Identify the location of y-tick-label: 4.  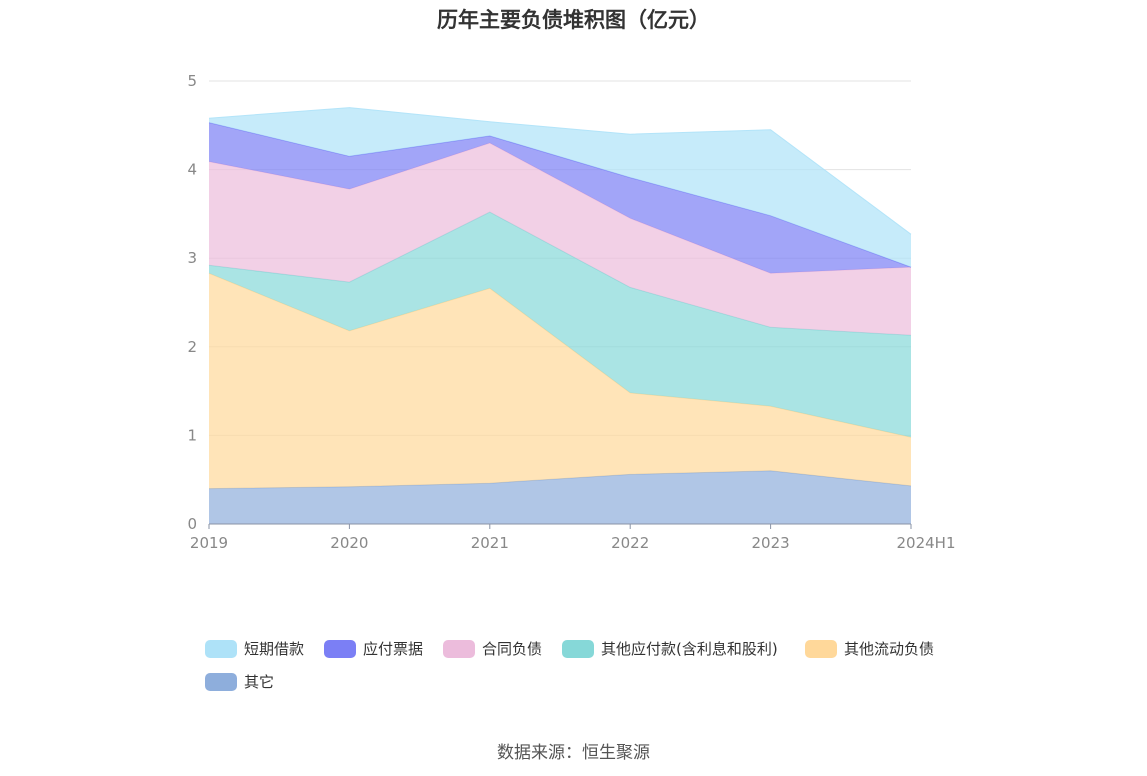
(192, 170).